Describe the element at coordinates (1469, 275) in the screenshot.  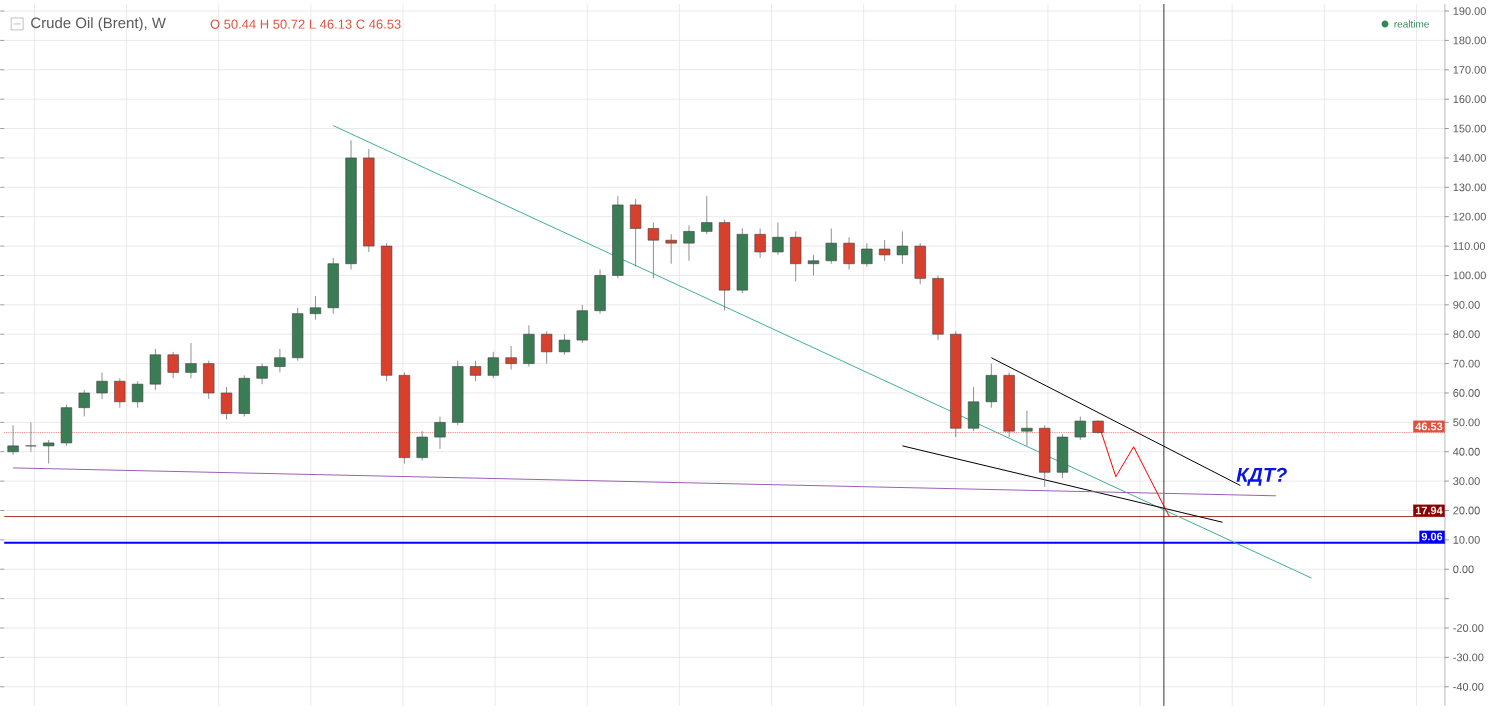
I see `y-tick-label: 100.00` at that location.